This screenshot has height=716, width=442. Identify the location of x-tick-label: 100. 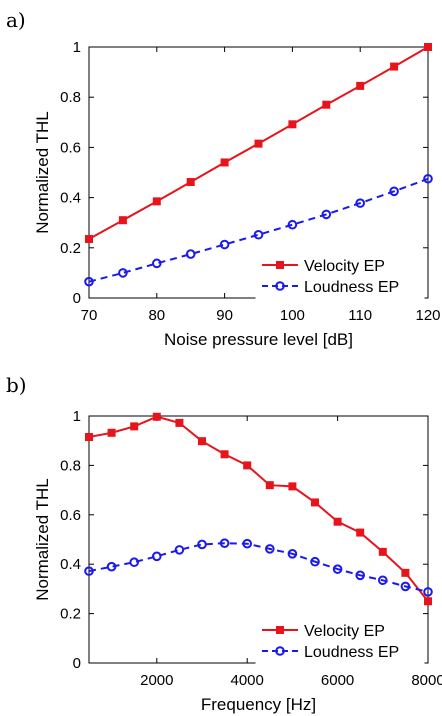
(292, 315).